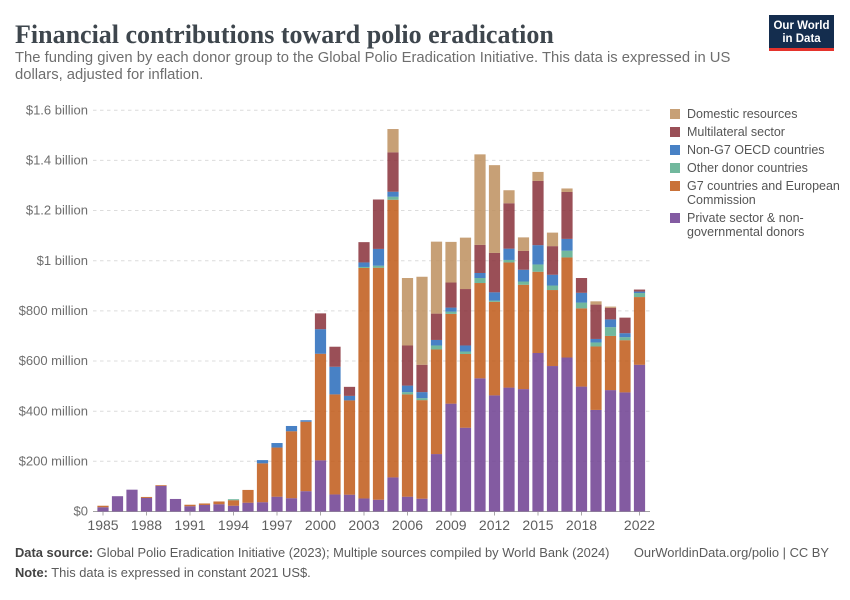 This screenshot has height=600, width=850. What do you see at coordinates (639, 525) in the screenshot?
I see `svg-text: 2022` at bounding box center [639, 525].